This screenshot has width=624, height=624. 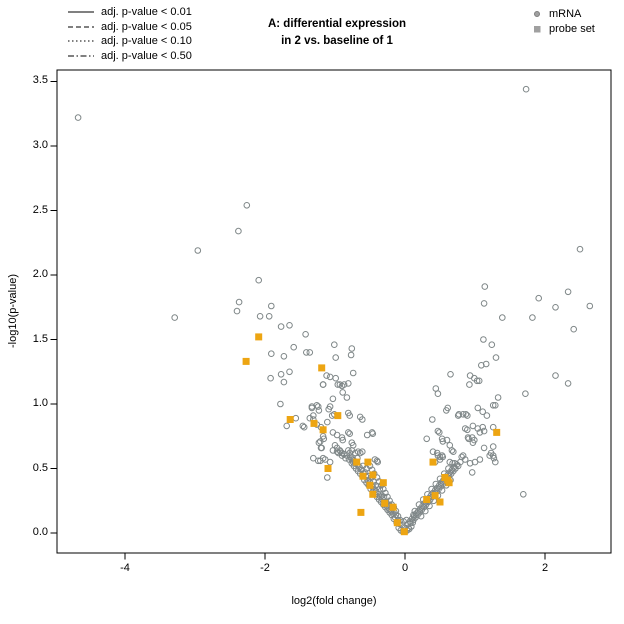 What do you see at coordinates (265, 568) in the screenshot?
I see `x-tick-neg2: -2` at bounding box center [265, 568].